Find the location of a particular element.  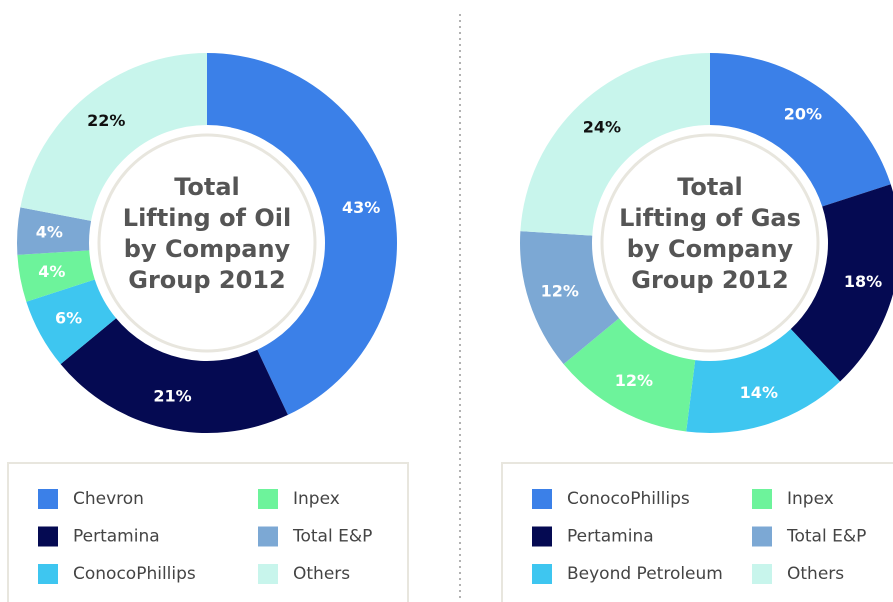

value-label: 20% is located at coordinates (803, 114).